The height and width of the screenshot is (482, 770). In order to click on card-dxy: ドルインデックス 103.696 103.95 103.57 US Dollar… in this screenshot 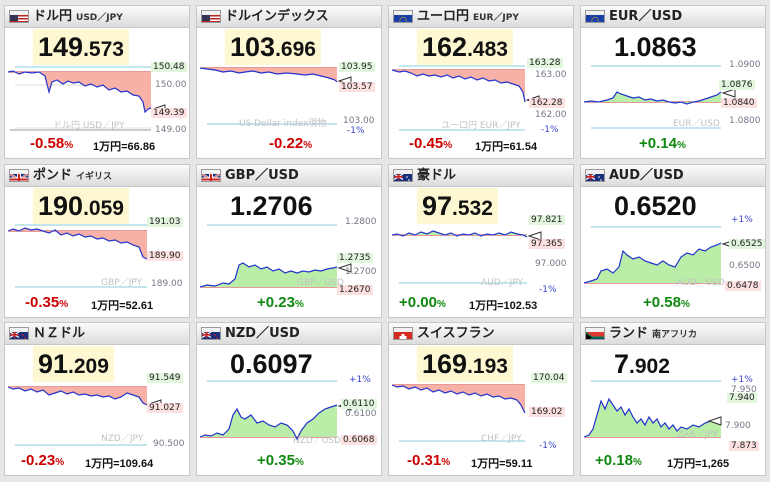, I will do `click(289, 82)`.